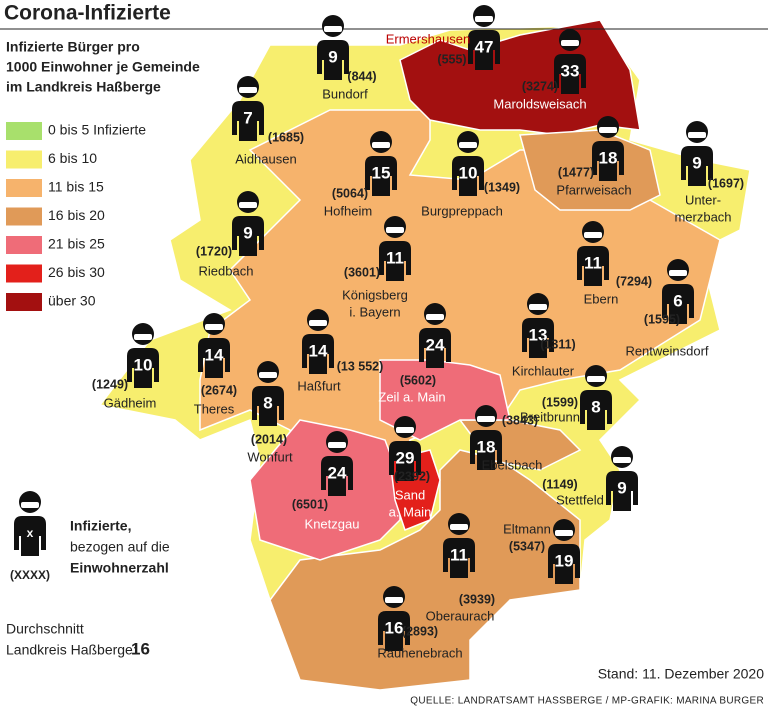  Describe the element at coordinates (405, 457) in the screenshot. I see `infected-count: 29` at that location.